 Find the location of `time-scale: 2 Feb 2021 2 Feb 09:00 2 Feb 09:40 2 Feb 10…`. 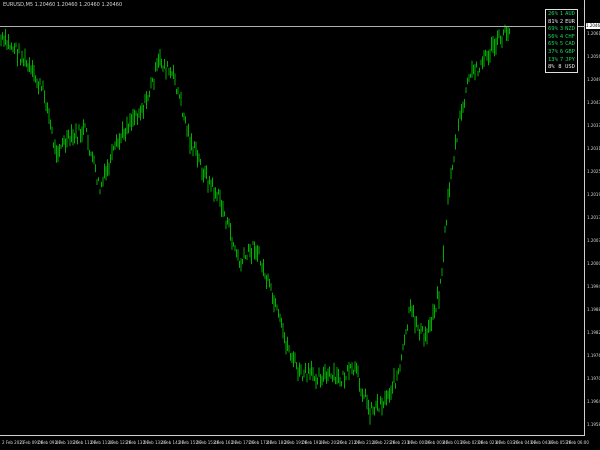

time-scale: 2 Feb 2021 2 Feb 09:00 2 Feb 09:40 2 Feb 10… is located at coordinates (294, 443).